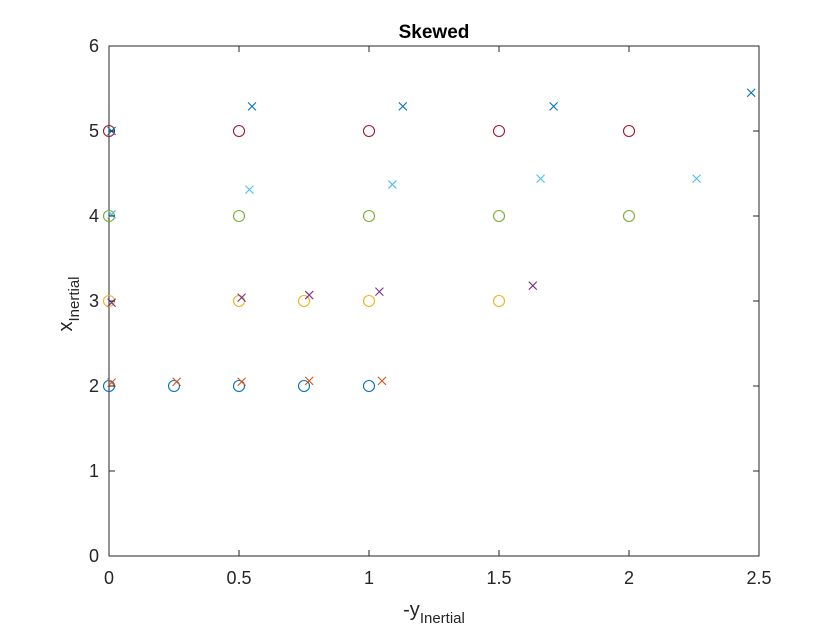 The width and height of the screenshot is (840, 630). Describe the element at coordinates (434, 32) in the screenshot. I see `chart-title: Skewed` at that location.